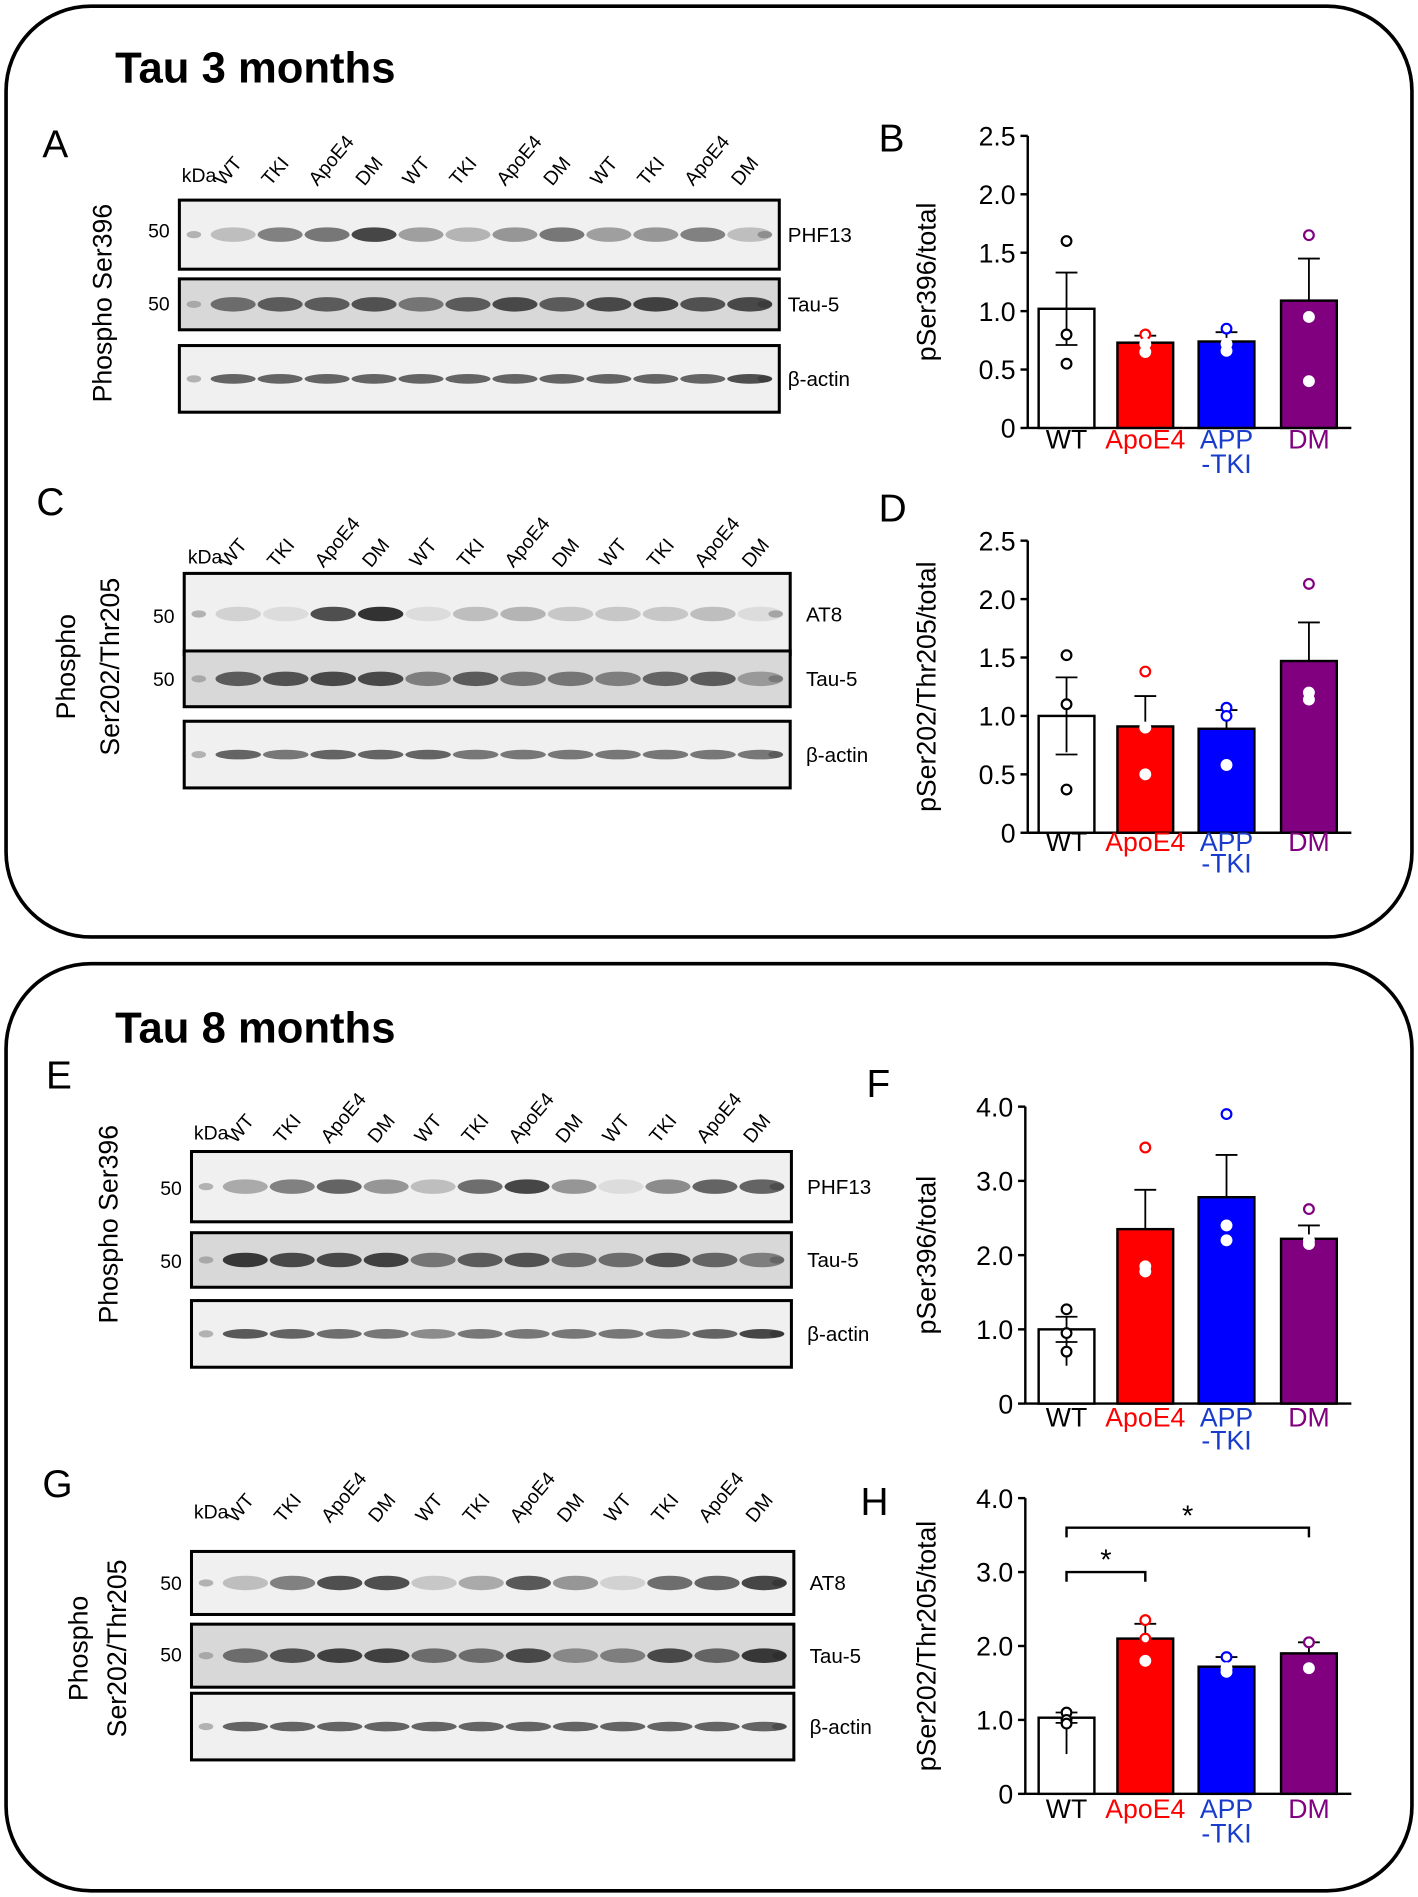 The height and width of the screenshot is (1897, 1418). Describe the element at coordinates (1308, 1809) in the screenshot. I see `x-category-label: DM` at that location.